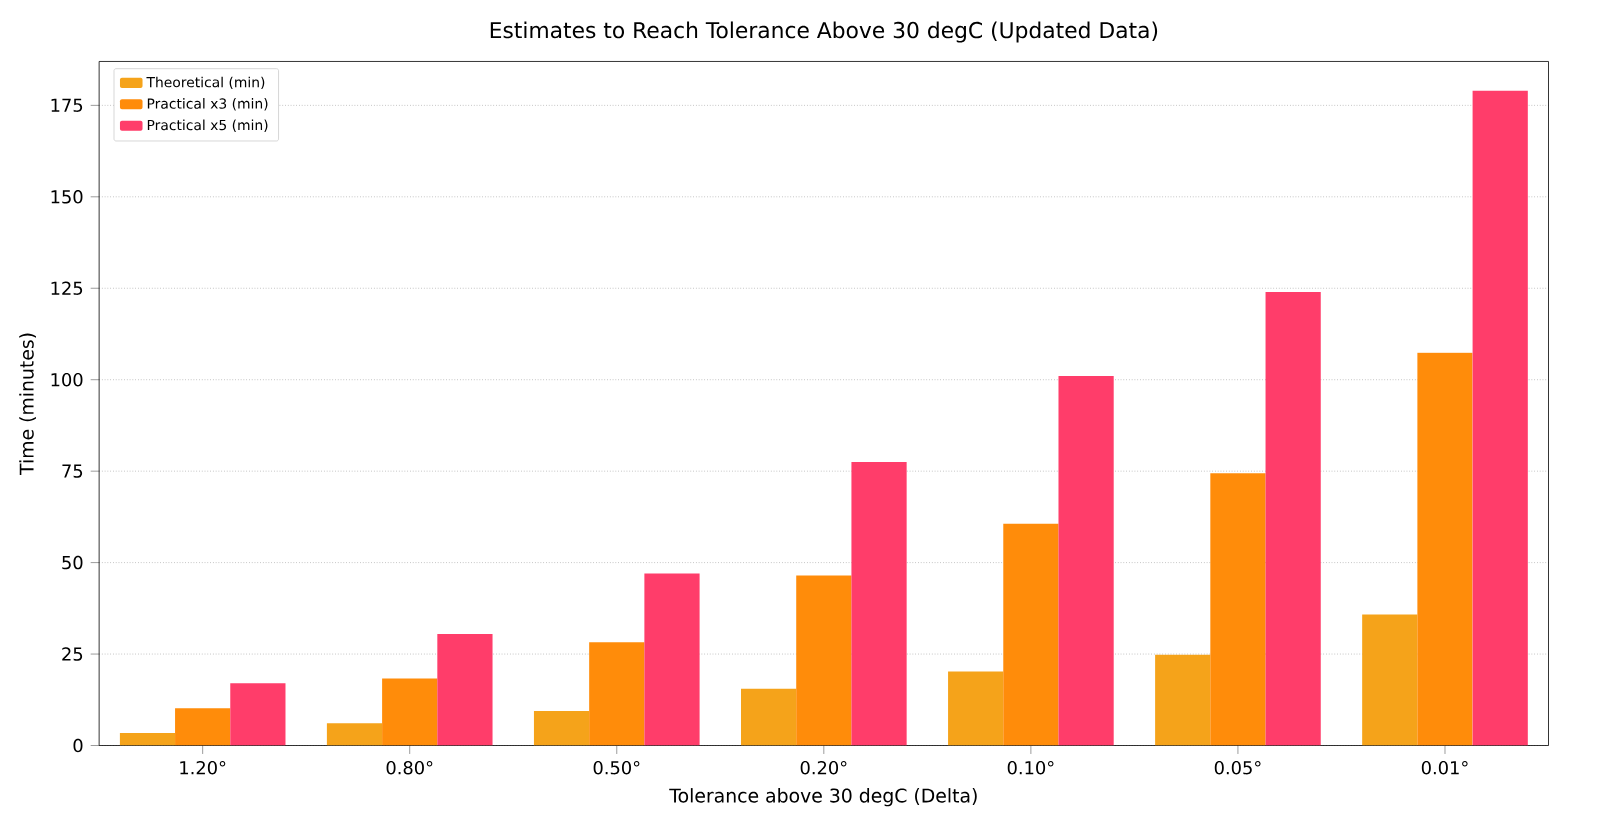 This screenshot has height=828, width=1606. What do you see at coordinates (1444, 767) in the screenshot?
I see `x-tick-label: 0.01°` at bounding box center [1444, 767].